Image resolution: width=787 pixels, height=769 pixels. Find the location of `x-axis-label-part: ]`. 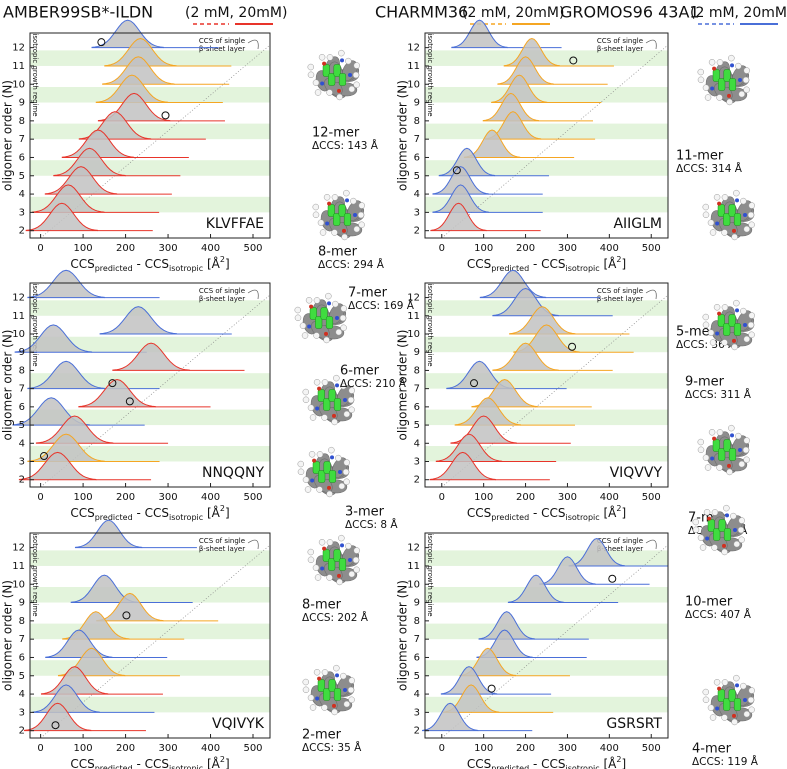

x-axis-label-part: ] is located at coordinates (227, 513).